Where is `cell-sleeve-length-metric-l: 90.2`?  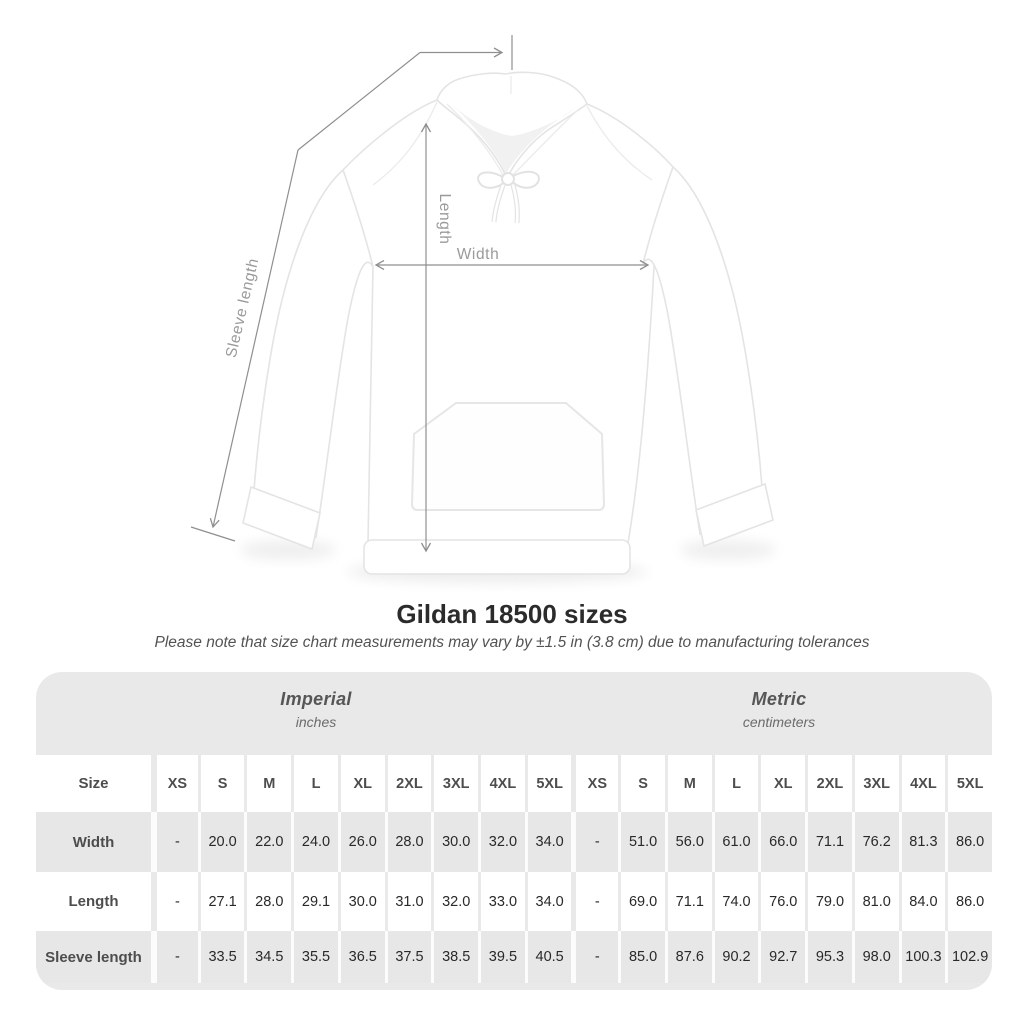 cell-sleeve-length-metric-l: 90.2 is located at coordinates (735, 957).